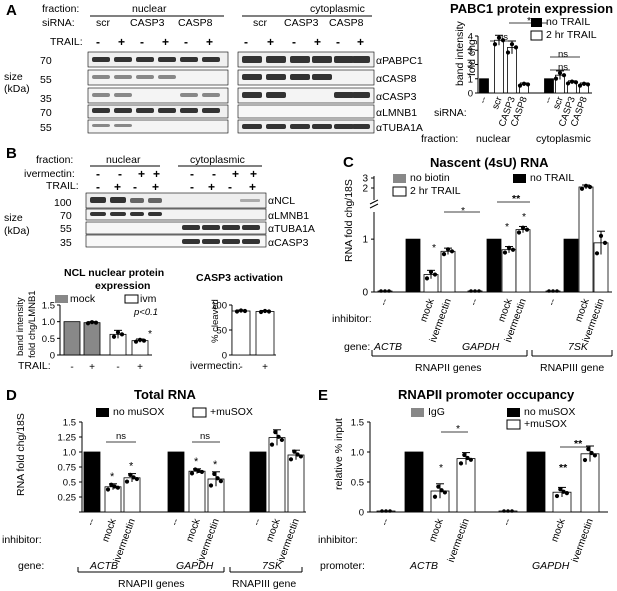 Image resolution: width=617 pixels, height=591 pixels. What do you see at coordinates (435, 191) in the screenshot?
I see `chart-c-legend-2: 2 hr TRAIL` at bounding box center [435, 191].